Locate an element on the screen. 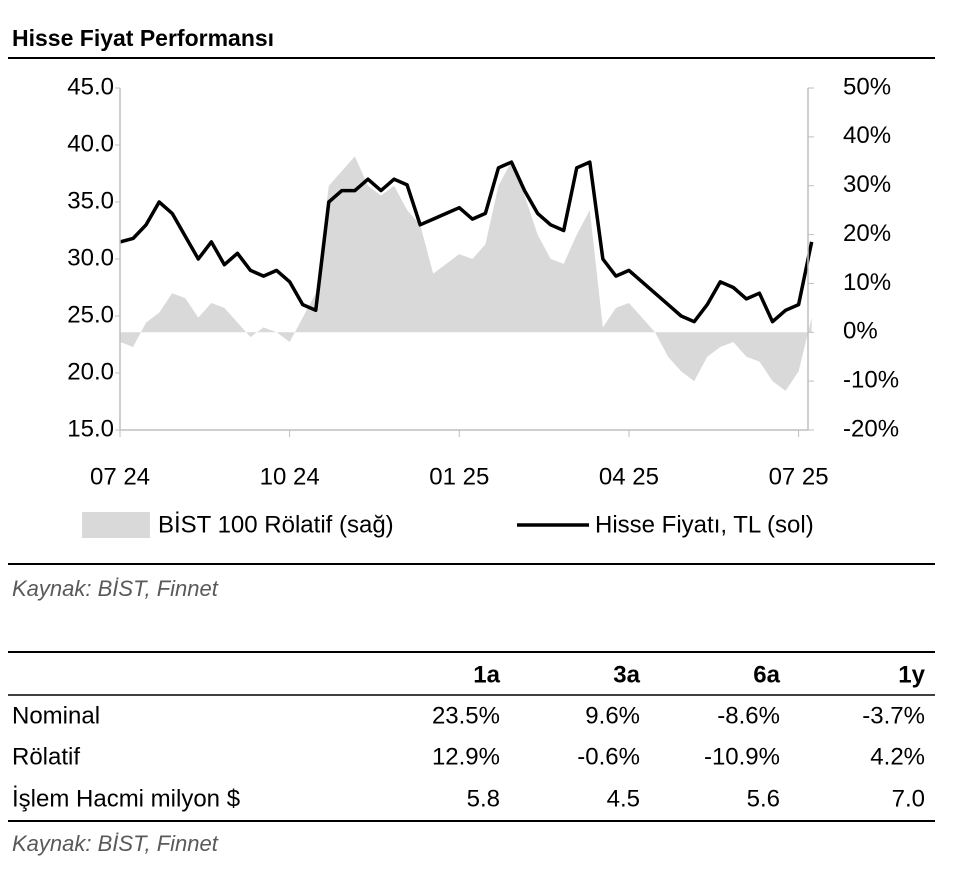 The height and width of the screenshot is (879, 960). y-tick-label: 15.0 is located at coordinates (90, 428).